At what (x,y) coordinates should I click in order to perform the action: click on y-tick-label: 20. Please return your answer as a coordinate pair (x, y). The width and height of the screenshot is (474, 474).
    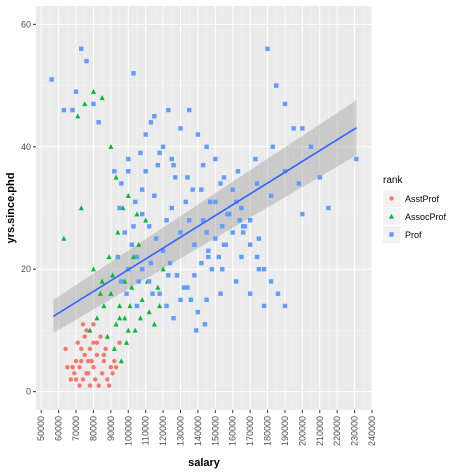
    Looking at the image, I should click on (26, 269).